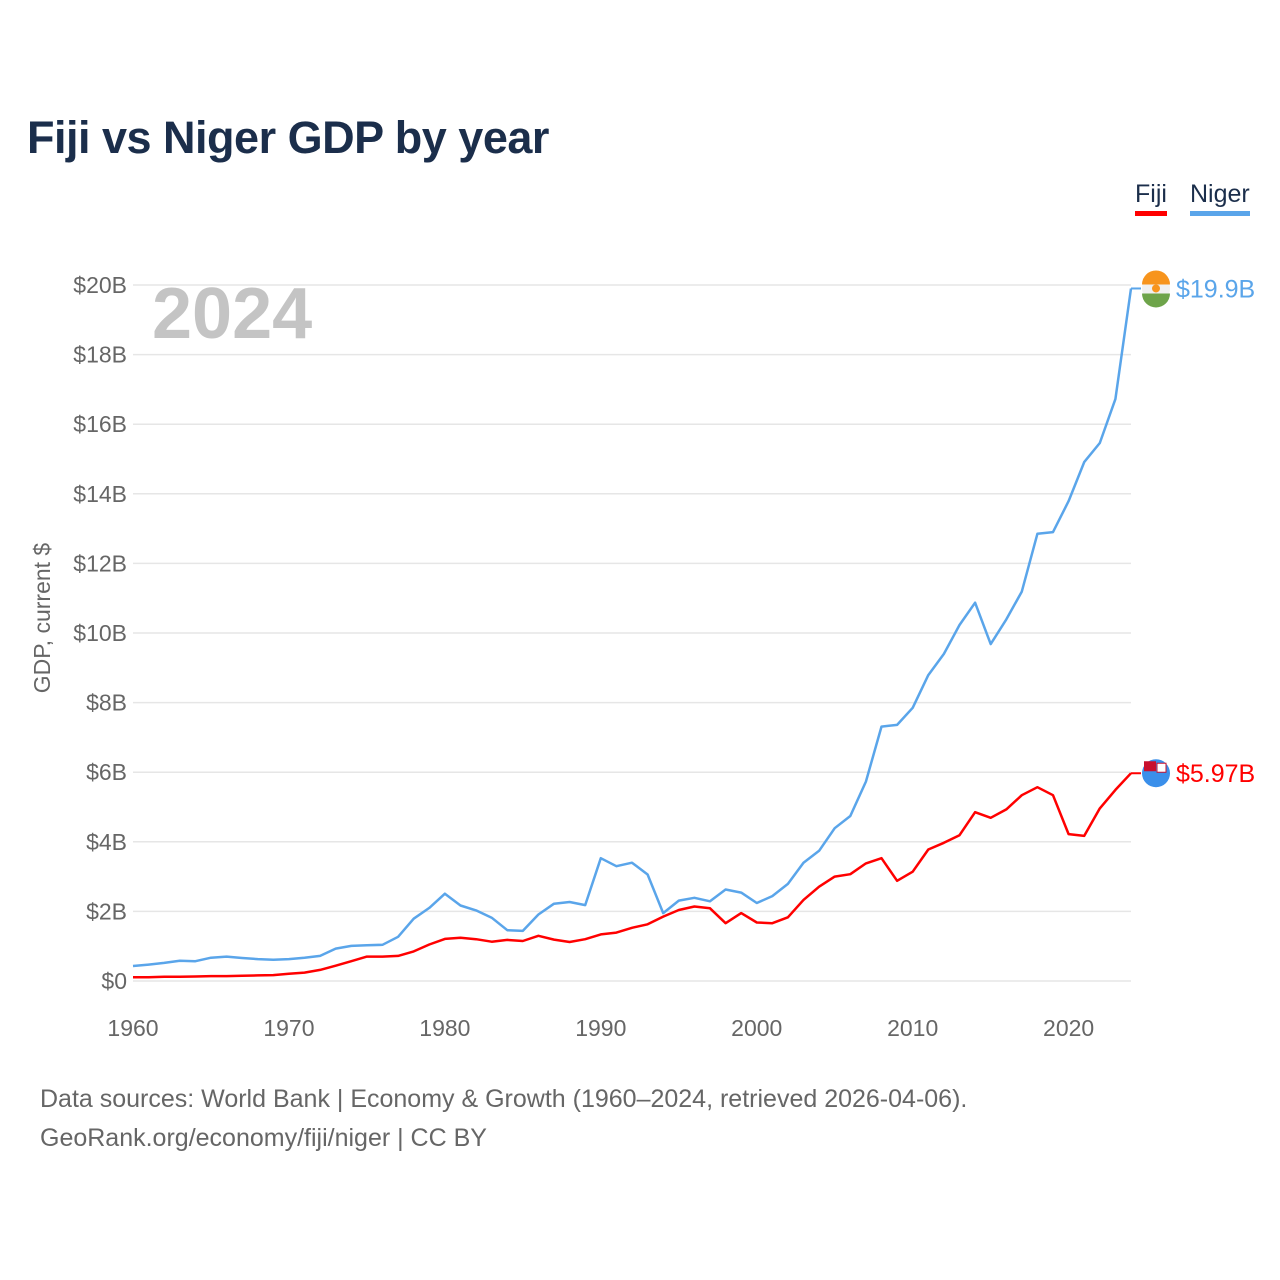 The height and width of the screenshot is (1280, 1280). Describe the element at coordinates (288, 1028) in the screenshot. I see `x-tick-label: 1970` at that location.